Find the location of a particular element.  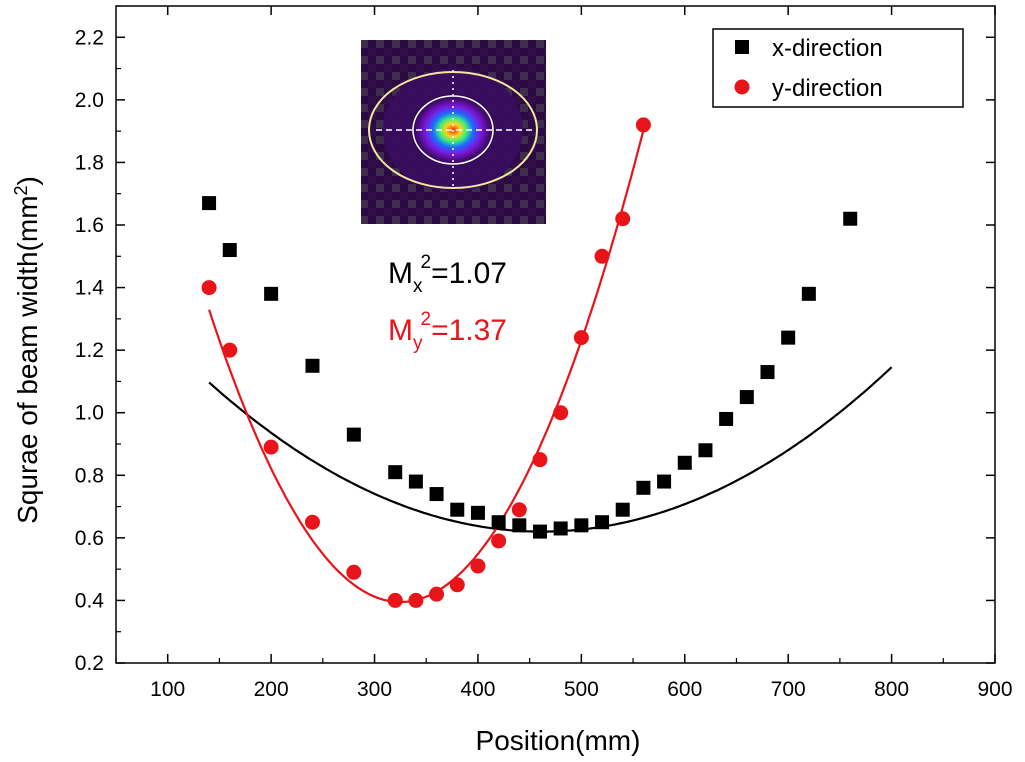

legend-label-x-direction: x-direction is located at coordinates (827, 48).